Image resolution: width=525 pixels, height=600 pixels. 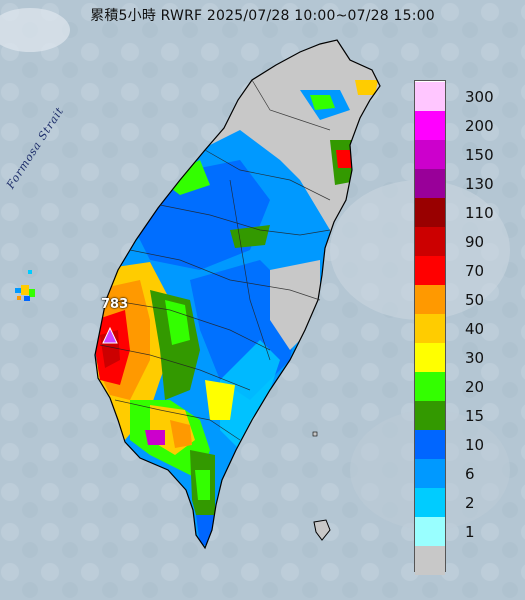 What do you see at coordinates (35, 30) in the screenshot?
I see `cloud-patch` at bounding box center [35, 30].